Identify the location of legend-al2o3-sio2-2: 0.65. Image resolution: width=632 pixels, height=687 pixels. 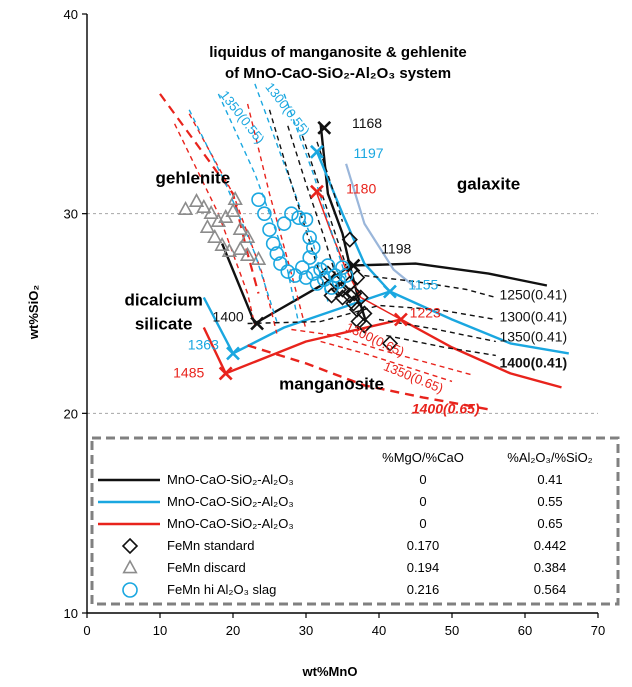
(549, 523).